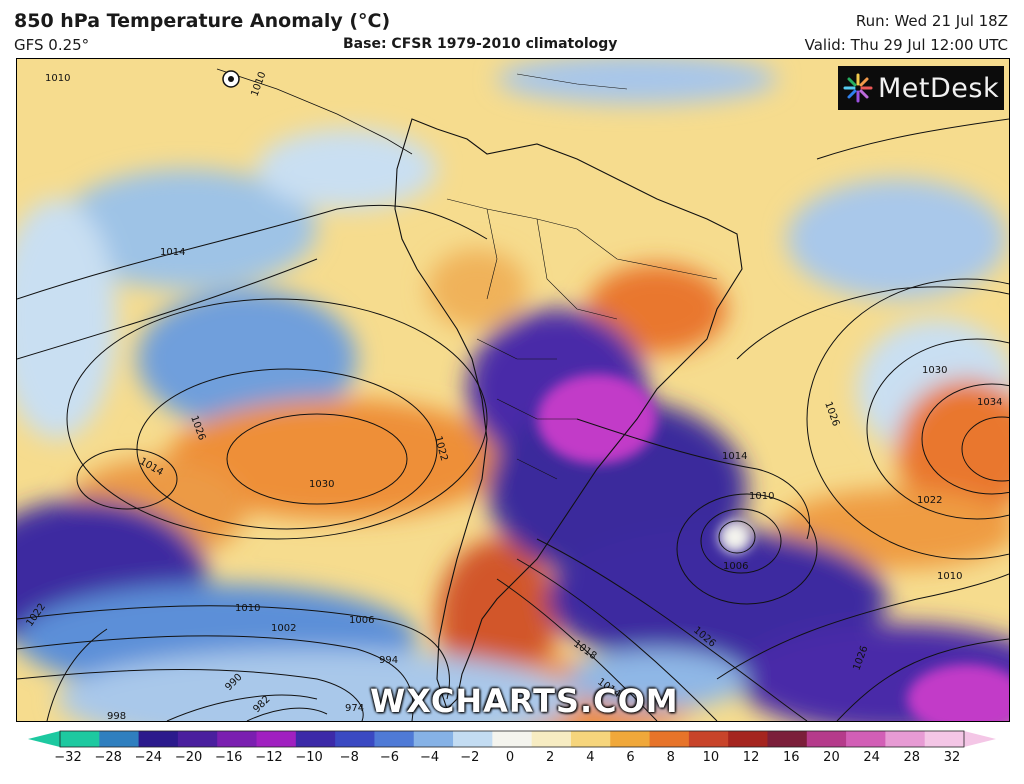 Image resolution: width=1024 pixels, height=784 pixels. I want to click on svg-text: 1022, so click(929, 500).